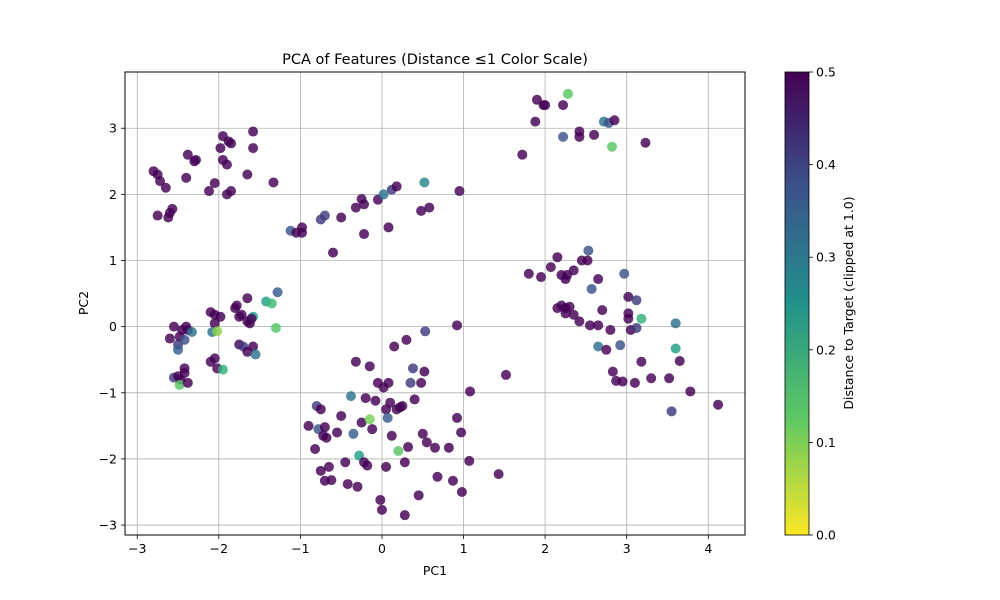 This screenshot has width=1000, height=600. Describe the element at coordinates (113, 128) in the screenshot. I see `y-tick-label: 3` at that location.